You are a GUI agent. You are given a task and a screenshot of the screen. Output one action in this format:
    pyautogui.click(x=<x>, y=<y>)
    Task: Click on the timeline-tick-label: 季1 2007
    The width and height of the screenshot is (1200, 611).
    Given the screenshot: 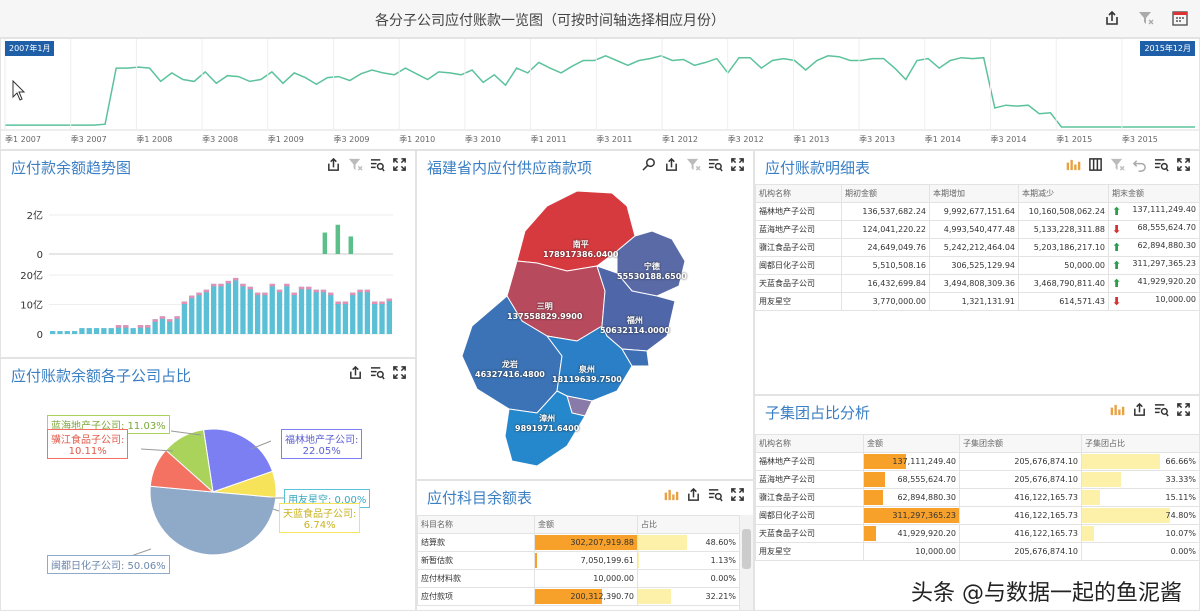 What is the action you would take?
    pyautogui.click(x=23, y=139)
    